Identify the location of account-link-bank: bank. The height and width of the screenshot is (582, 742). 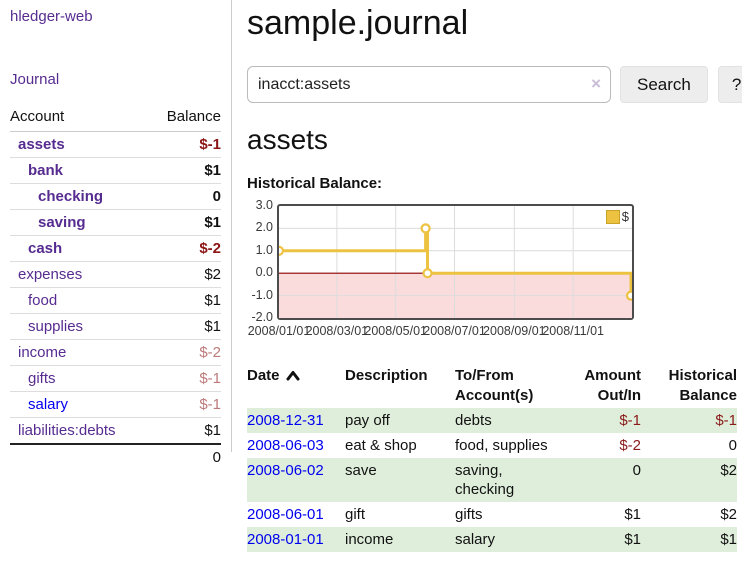
(46, 170).